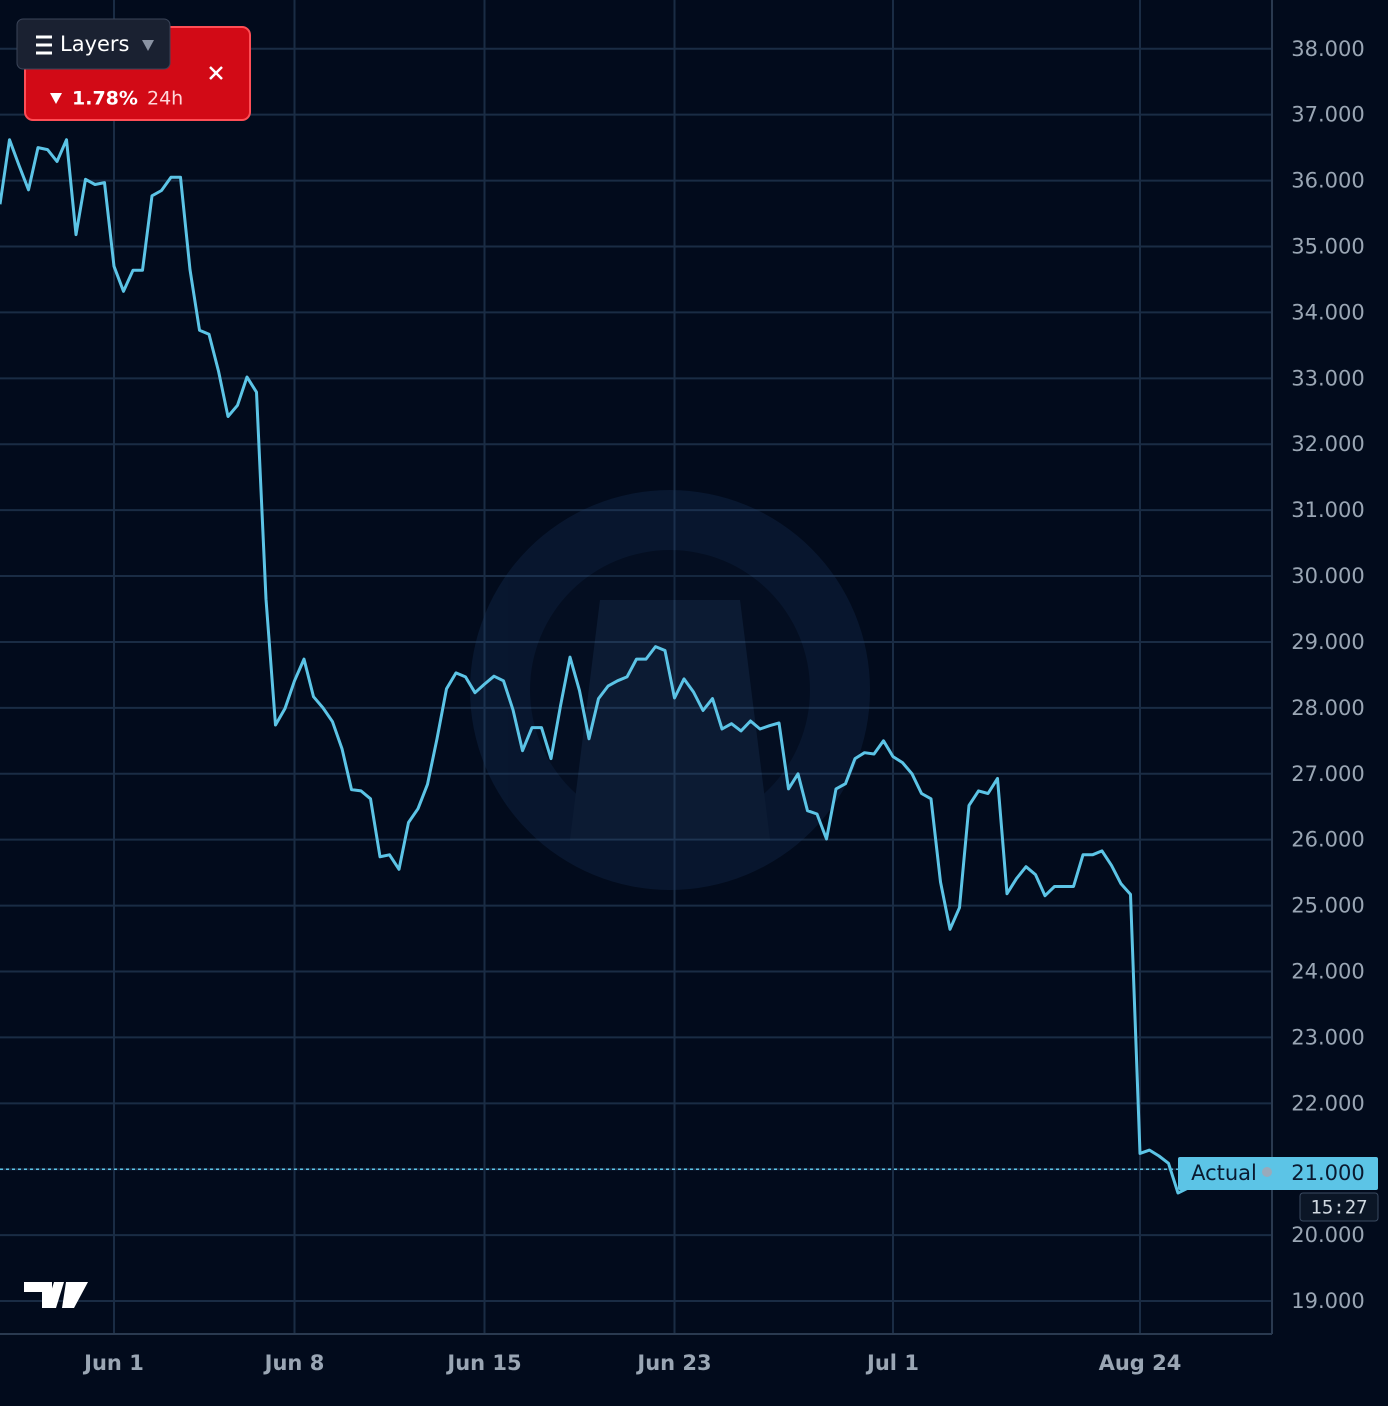  What do you see at coordinates (105, 99) in the screenshot?
I see `change: 1.78%` at bounding box center [105, 99].